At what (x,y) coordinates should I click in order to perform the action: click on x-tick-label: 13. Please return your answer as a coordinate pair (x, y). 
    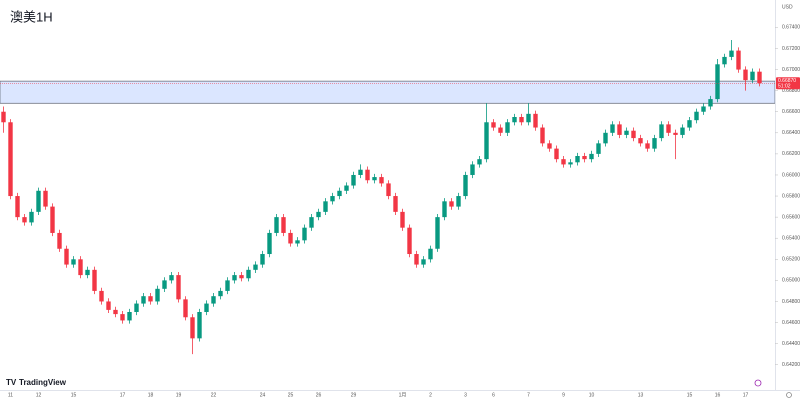
    Looking at the image, I should click on (641, 395).